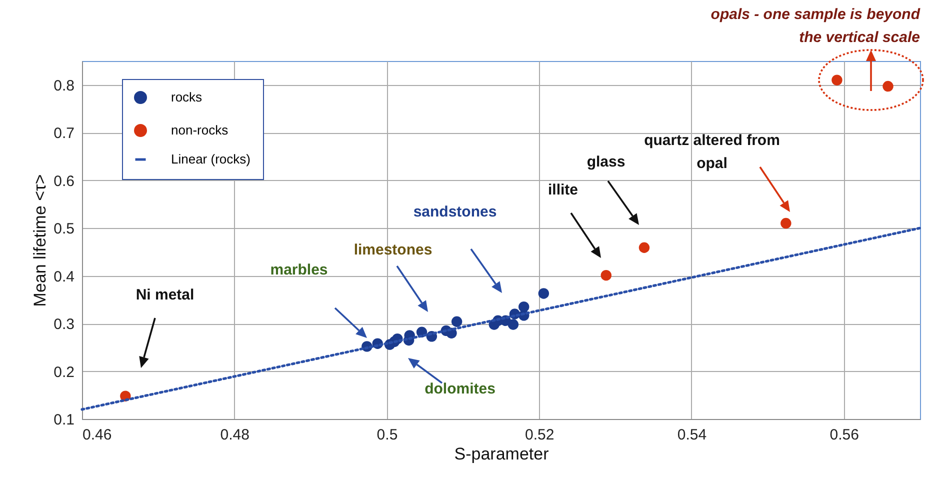 The image size is (926, 479). I want to click on annotation: glass, so click(606, 162).